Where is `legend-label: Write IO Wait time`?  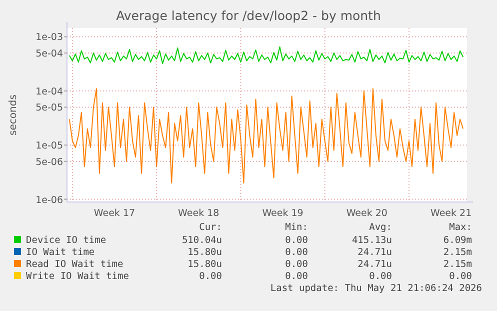
legend-label: Write IO Wait time is located at coordinates (78, 276).